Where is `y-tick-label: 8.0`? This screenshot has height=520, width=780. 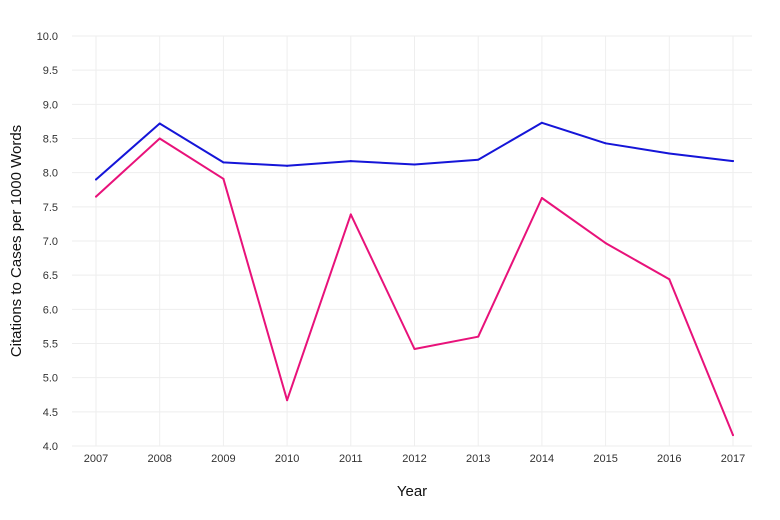 y-tick-label: 8.0 is located at coordinates (50, 174).